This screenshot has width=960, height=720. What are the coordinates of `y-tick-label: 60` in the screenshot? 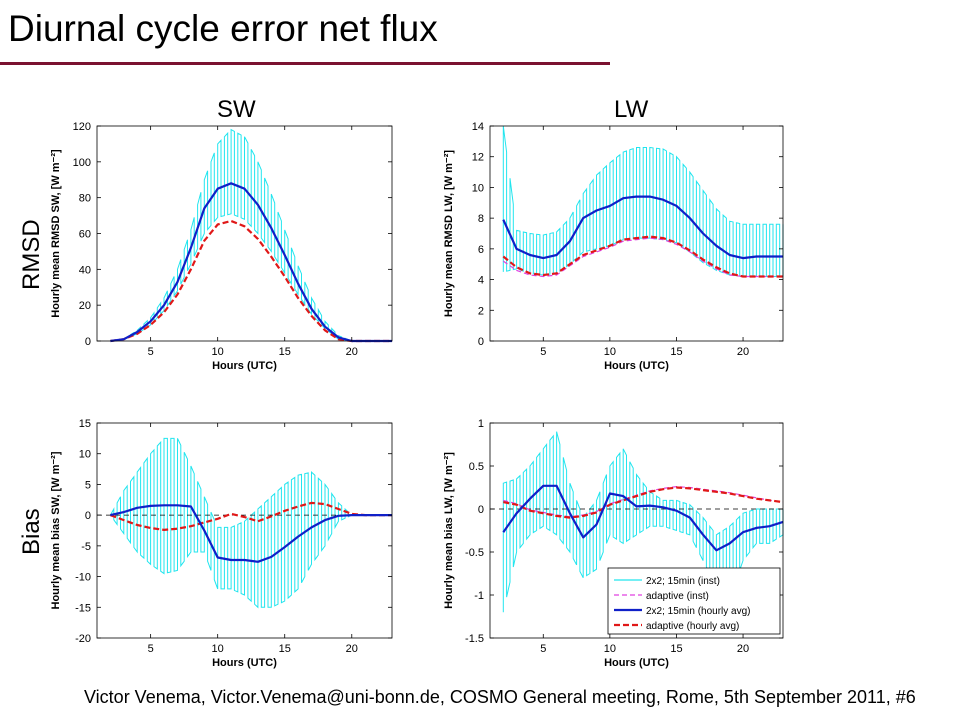 It's located at (85, 235).